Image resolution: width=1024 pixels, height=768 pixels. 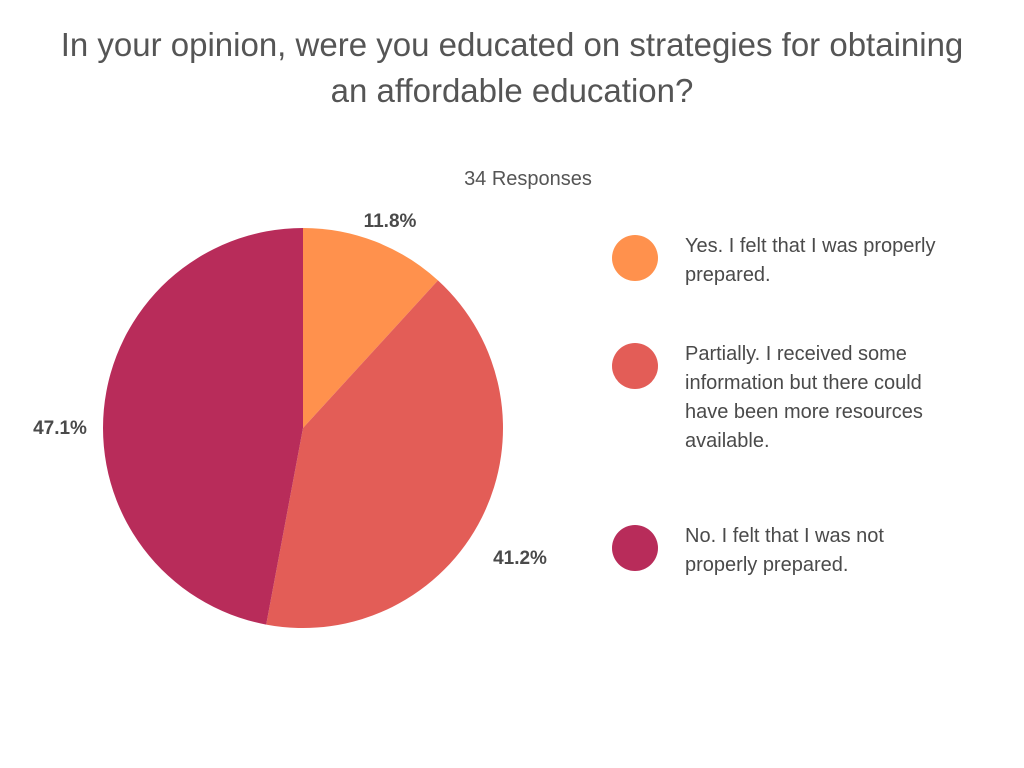 What do you see at coordinates (635, 548) in the screenshot?
I see `legend-swatch-no` at bounding box center [635, 548].